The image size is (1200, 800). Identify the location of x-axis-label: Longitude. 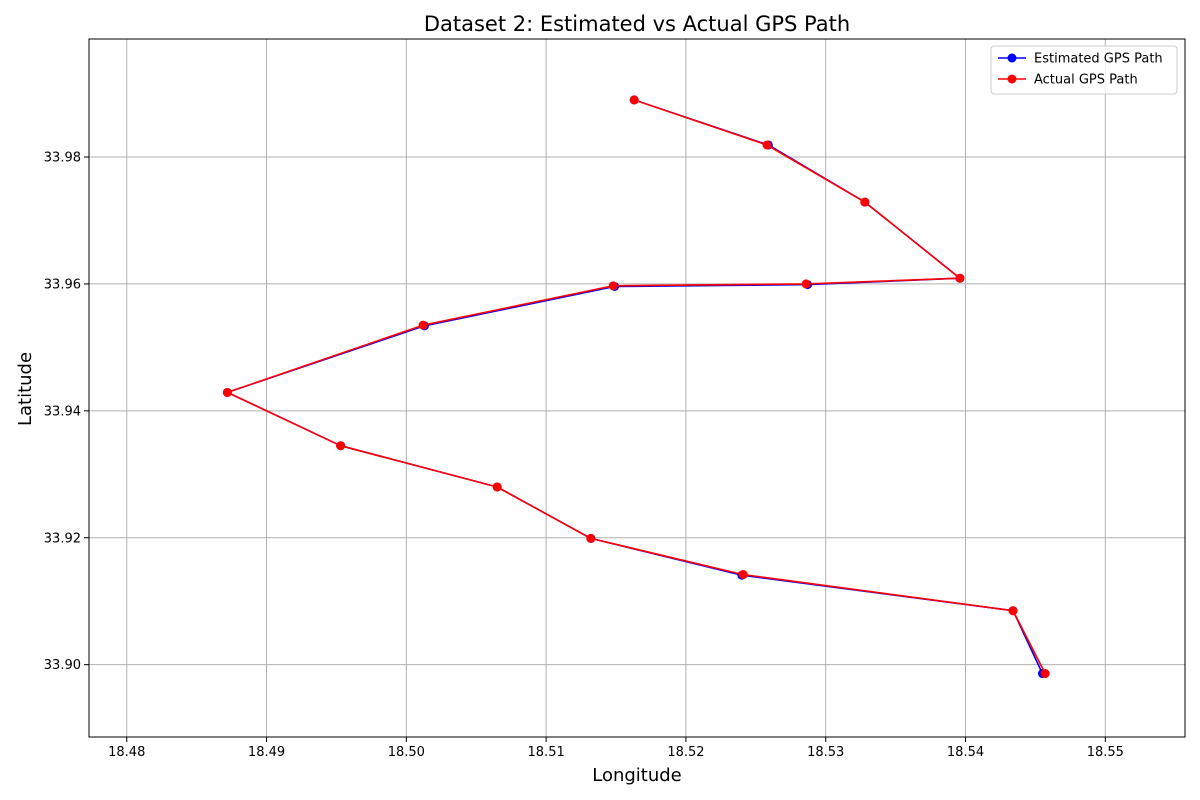
(637, 775).